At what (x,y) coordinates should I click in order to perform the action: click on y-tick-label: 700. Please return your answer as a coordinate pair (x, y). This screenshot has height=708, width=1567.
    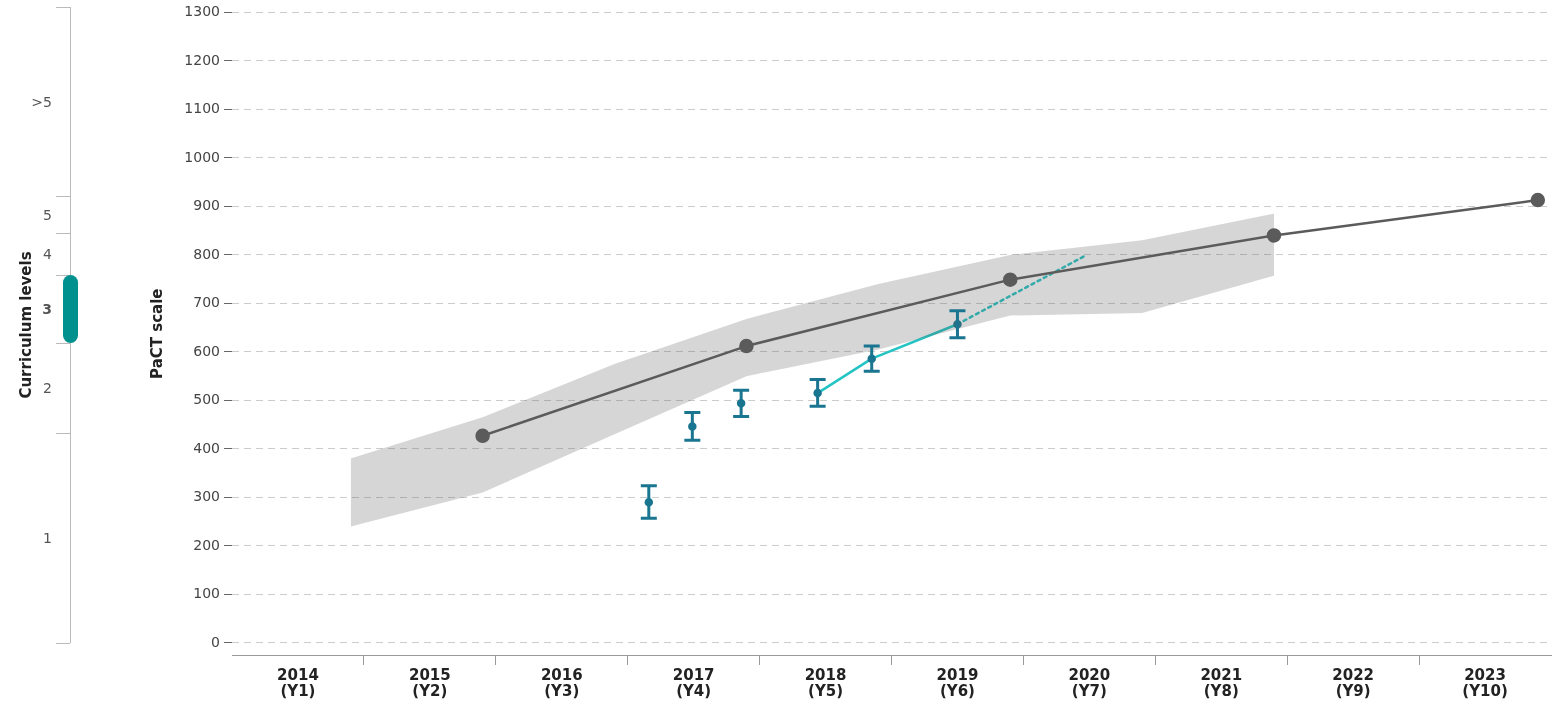
    Looking at the image, I should click on (206, 302).